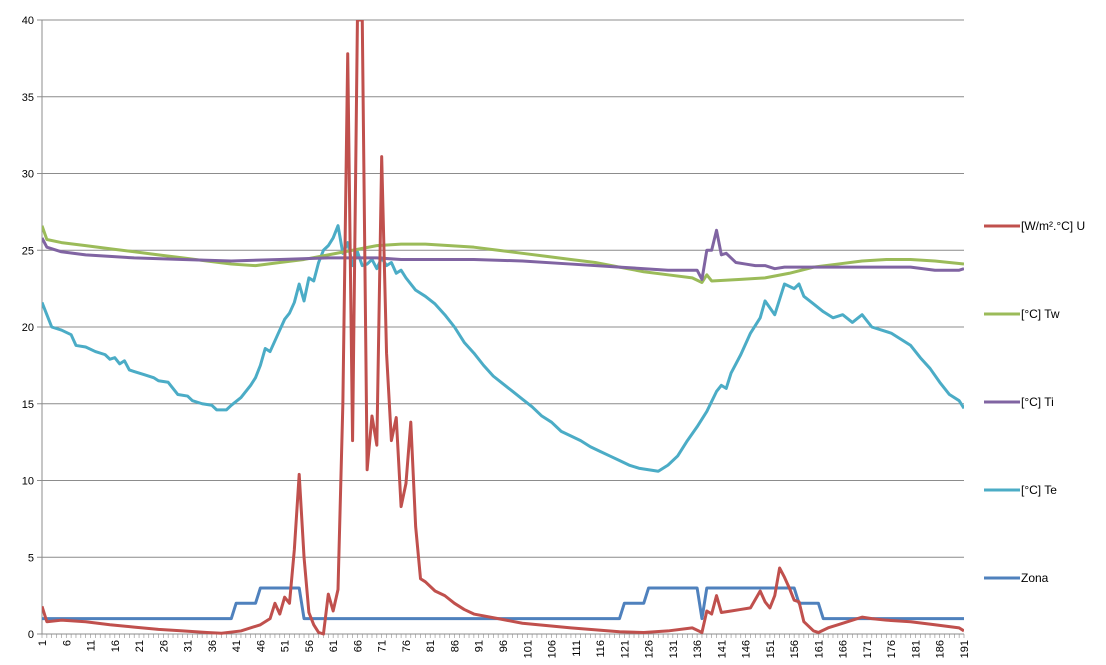  Describe the element at coordinates (722, 649) in the screenshot. I see `x-tick-label: 141` at that location.